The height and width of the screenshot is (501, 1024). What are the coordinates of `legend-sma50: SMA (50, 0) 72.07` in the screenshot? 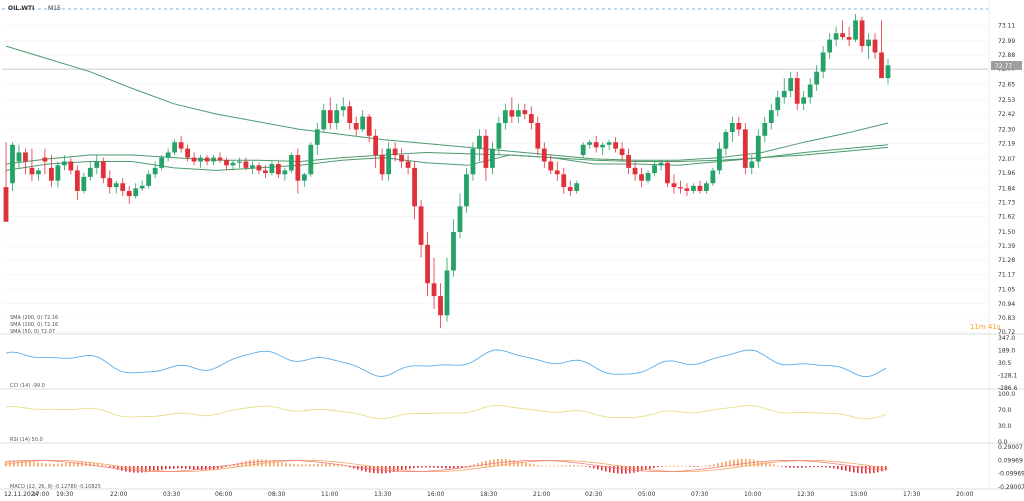 It's located at (32, 332).